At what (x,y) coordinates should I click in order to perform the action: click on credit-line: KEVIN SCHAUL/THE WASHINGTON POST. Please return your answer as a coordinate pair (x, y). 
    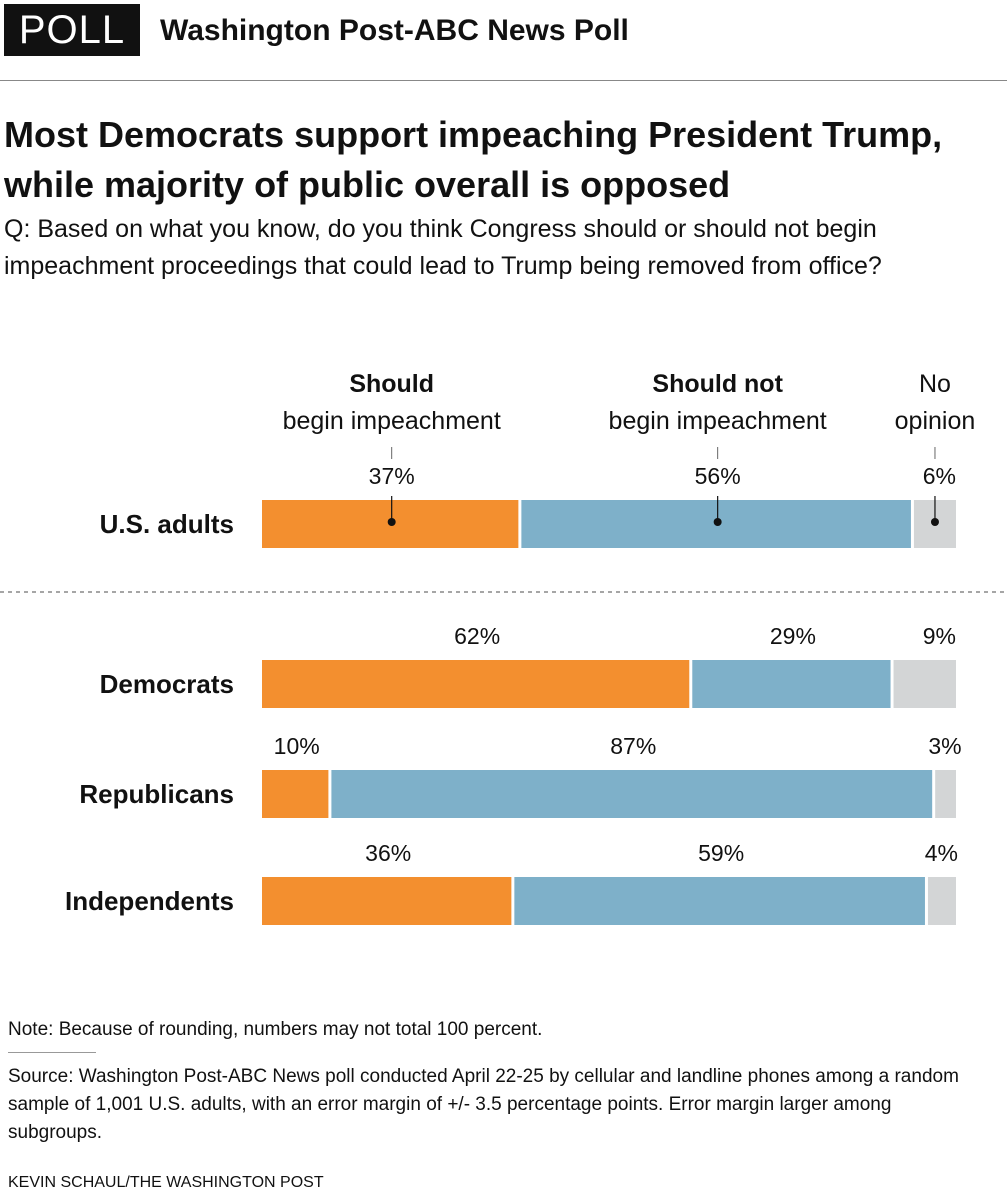
    Looking at the image, I should click on (166, 1182).